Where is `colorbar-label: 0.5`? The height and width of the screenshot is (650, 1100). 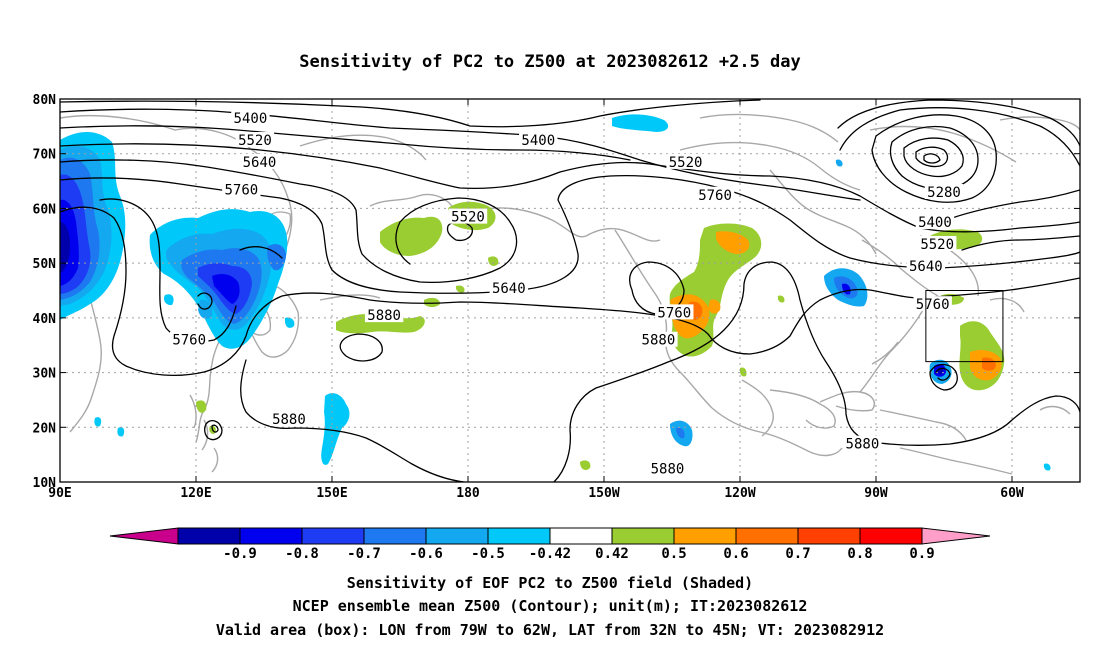
colorbar-label: 0.5 is located at coordinates (673, 554).